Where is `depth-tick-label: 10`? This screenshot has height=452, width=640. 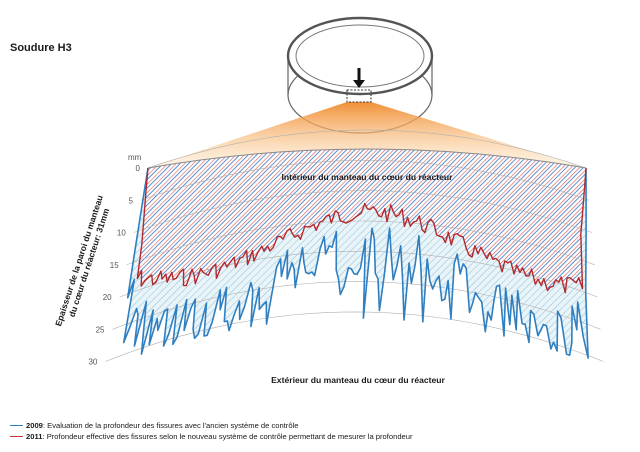 depth-tick-label: 10 is located at coordinates (121, 233).